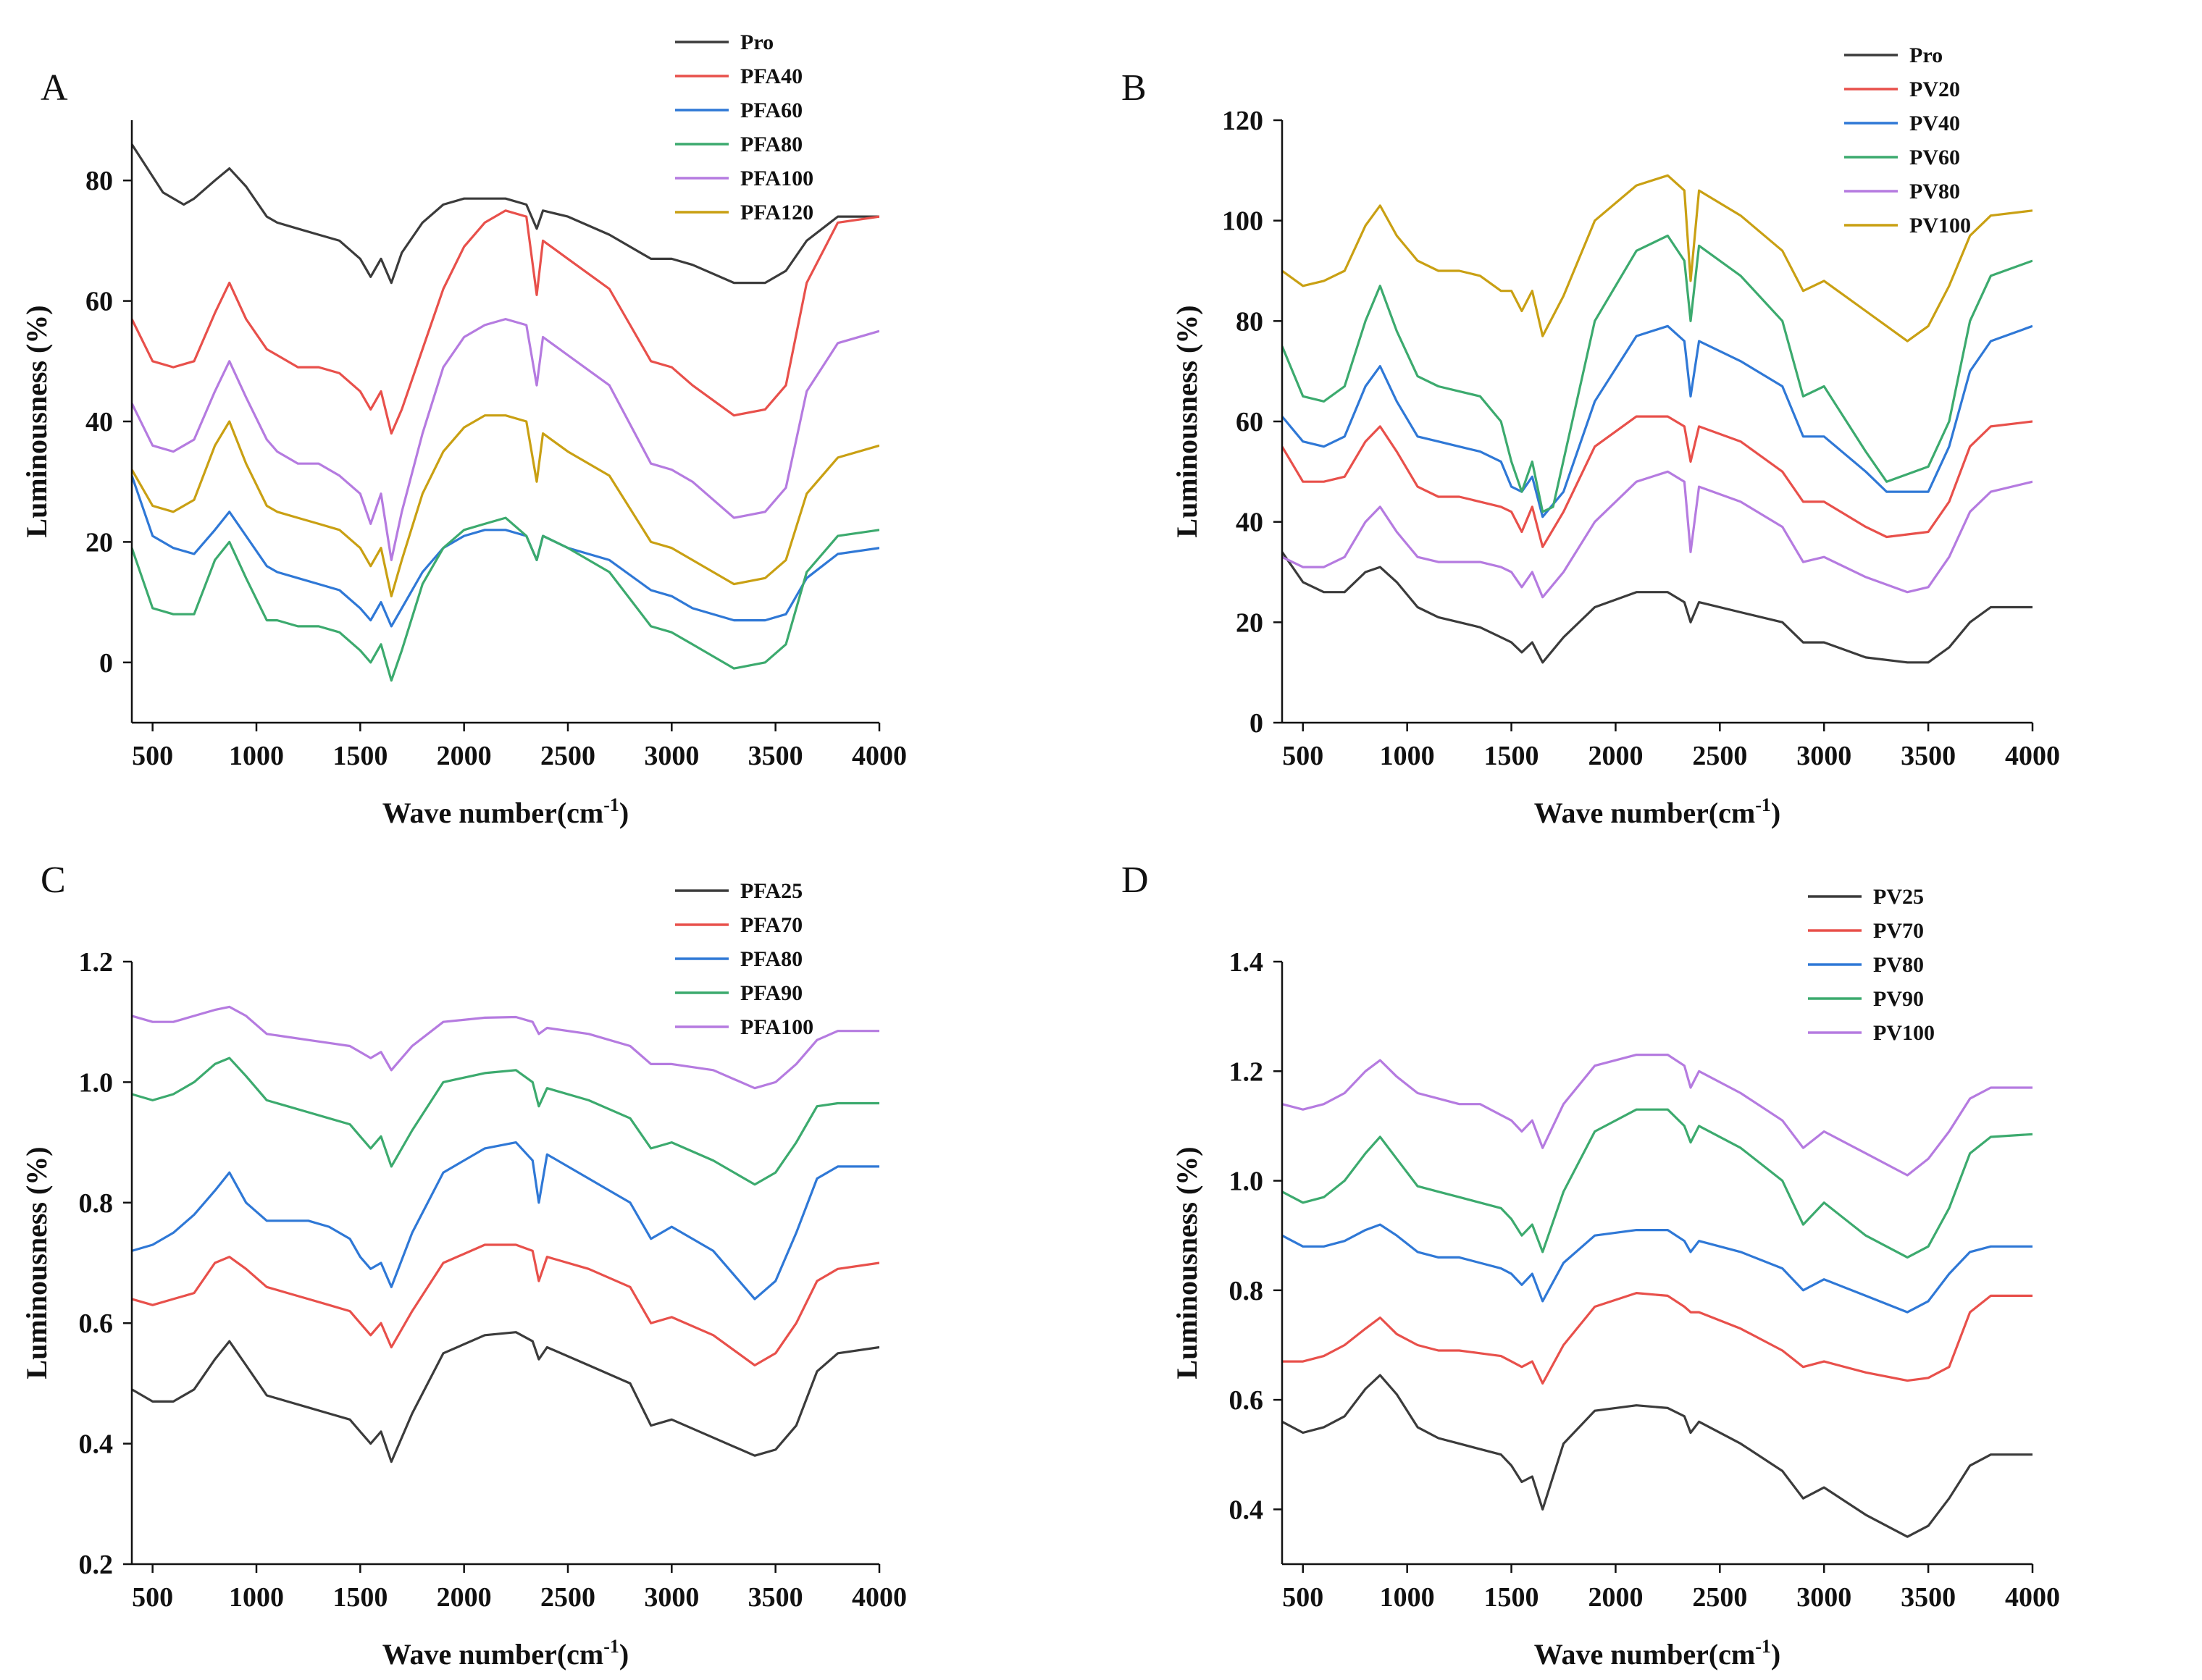 The image size is (2202, 1680). I want to click on series-line-pfa40, so click(505, 322).